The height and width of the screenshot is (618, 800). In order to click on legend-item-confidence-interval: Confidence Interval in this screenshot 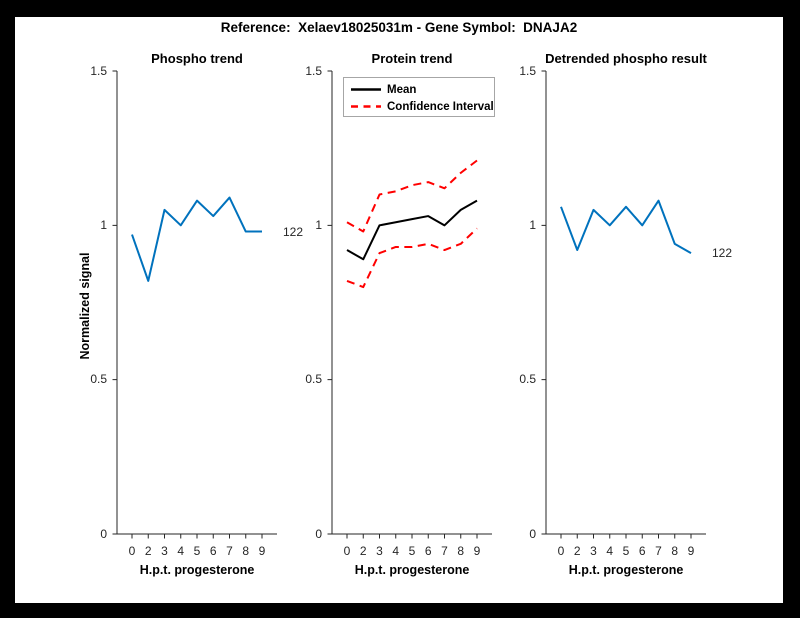, I will do `click(422, 106)`.